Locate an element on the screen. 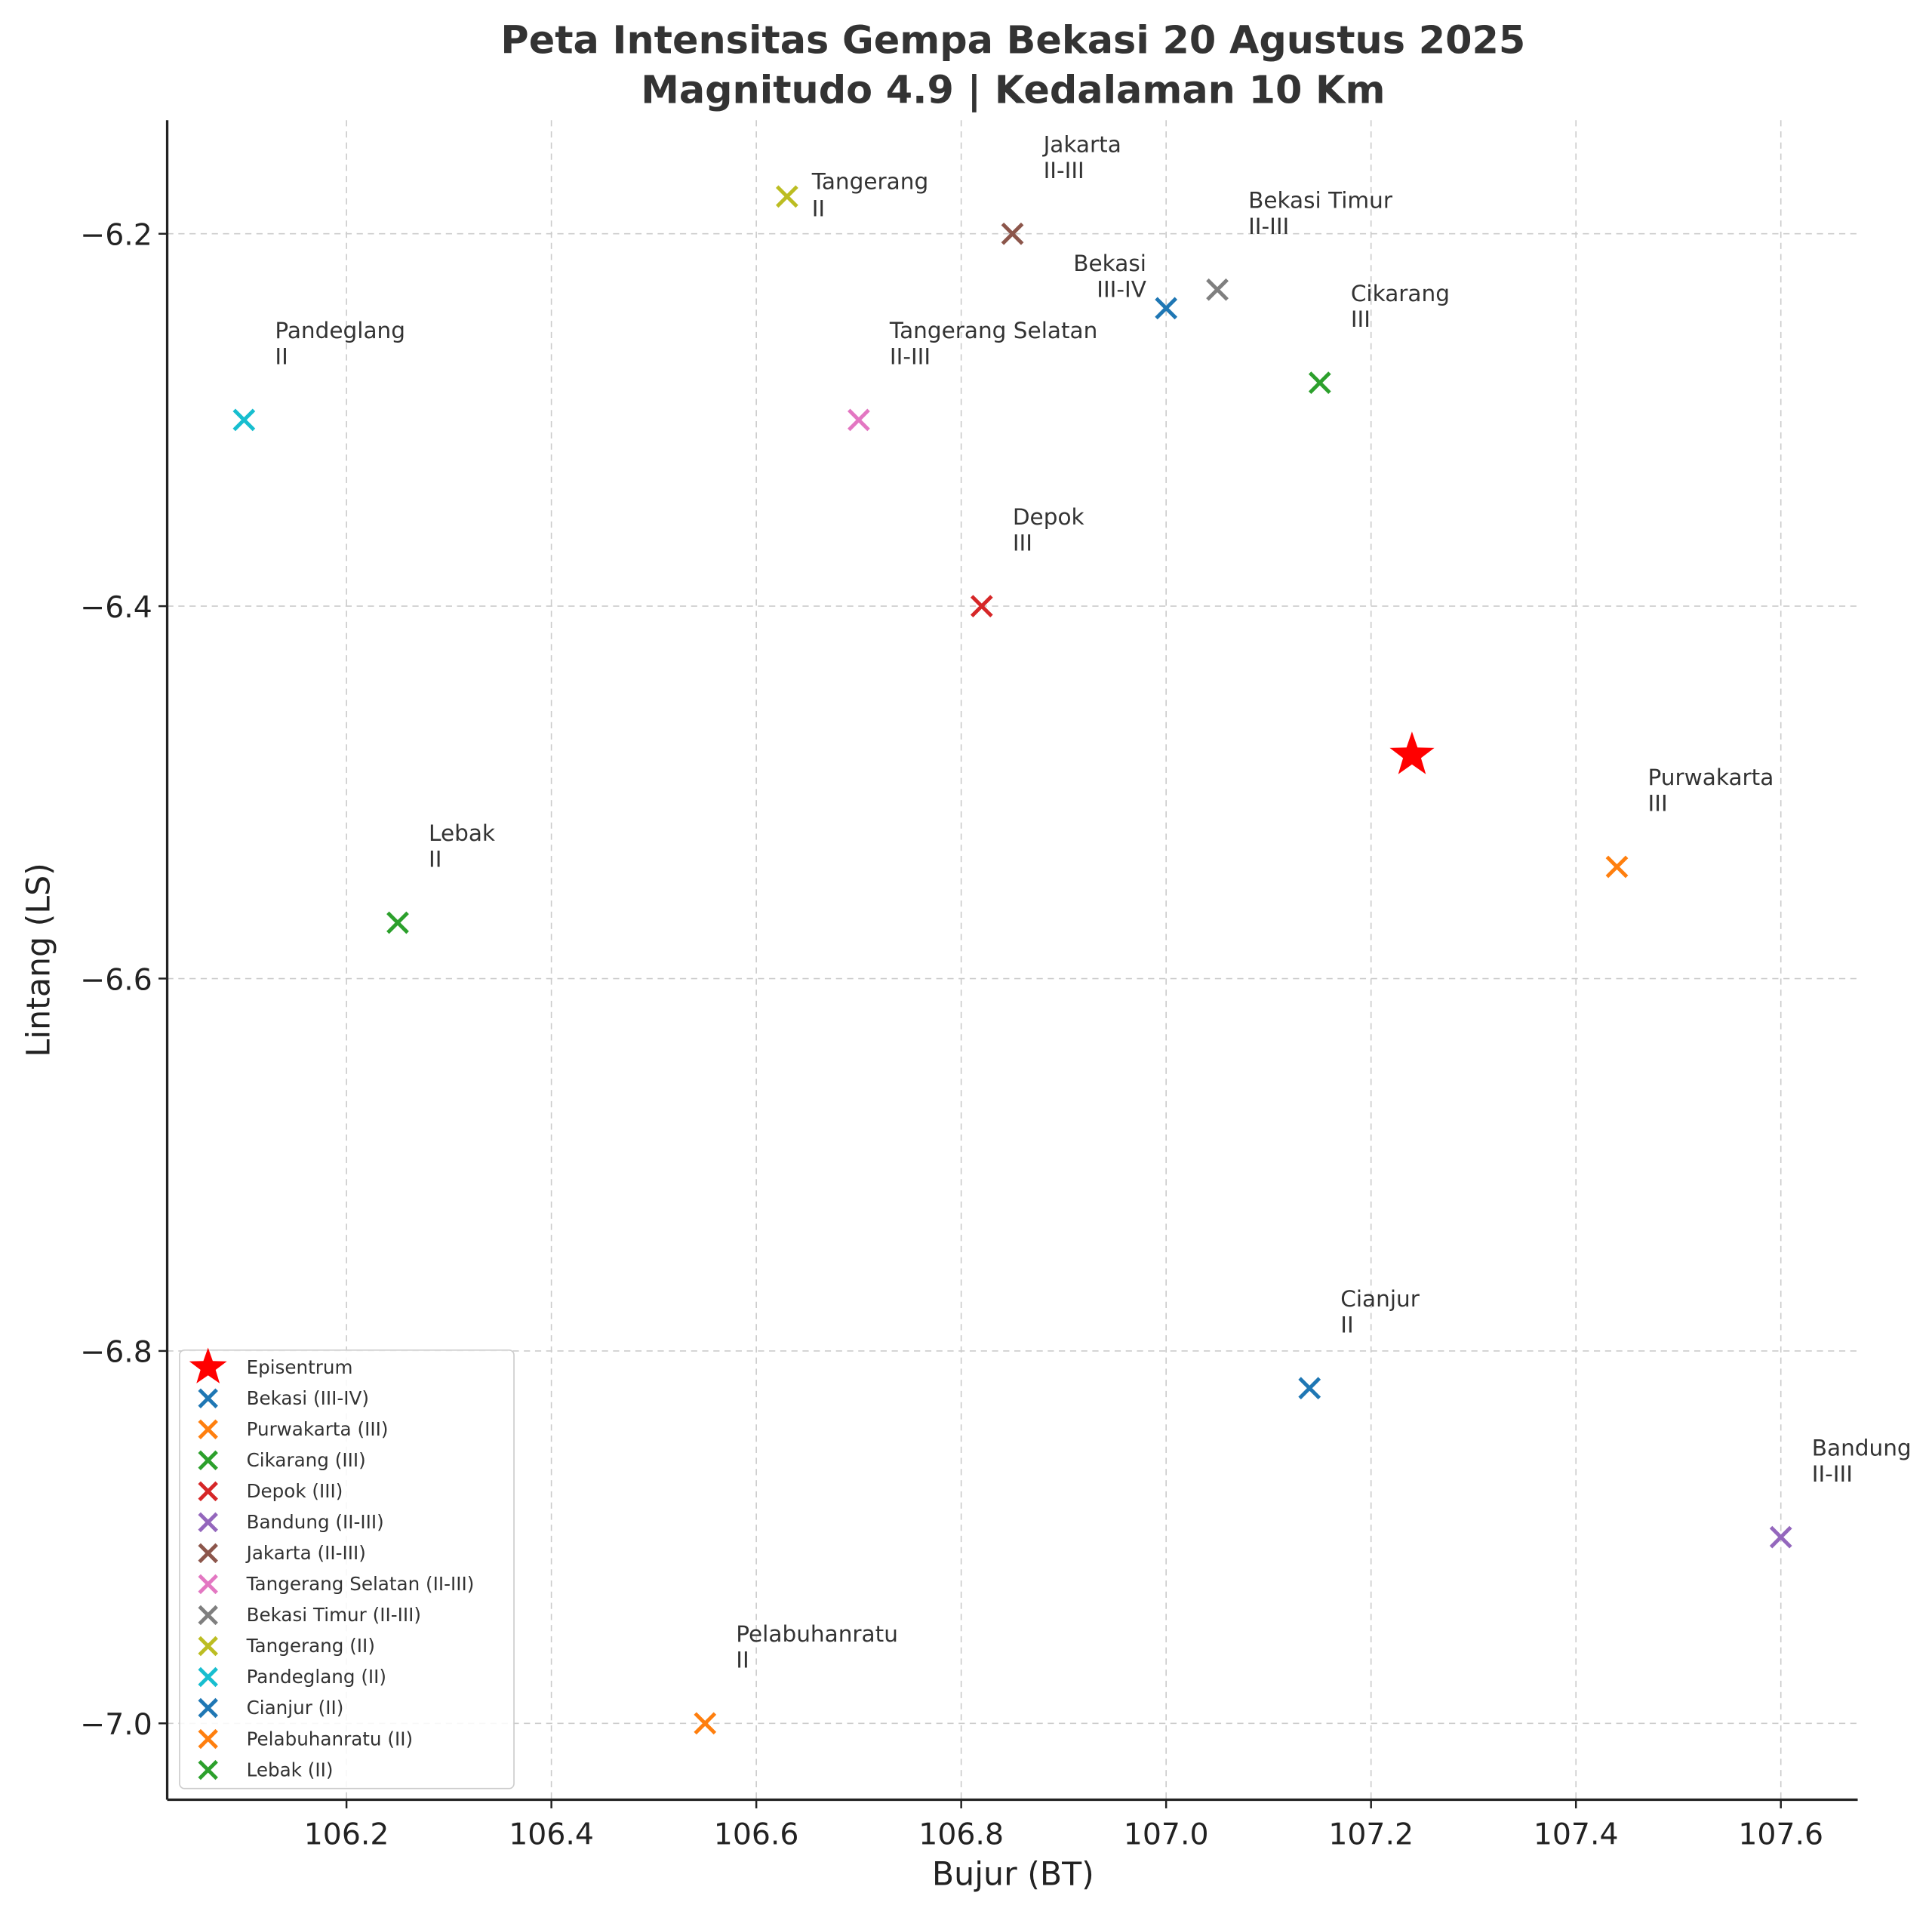  y-tick-label: −7.0 is located at coordinates (116, 1724).